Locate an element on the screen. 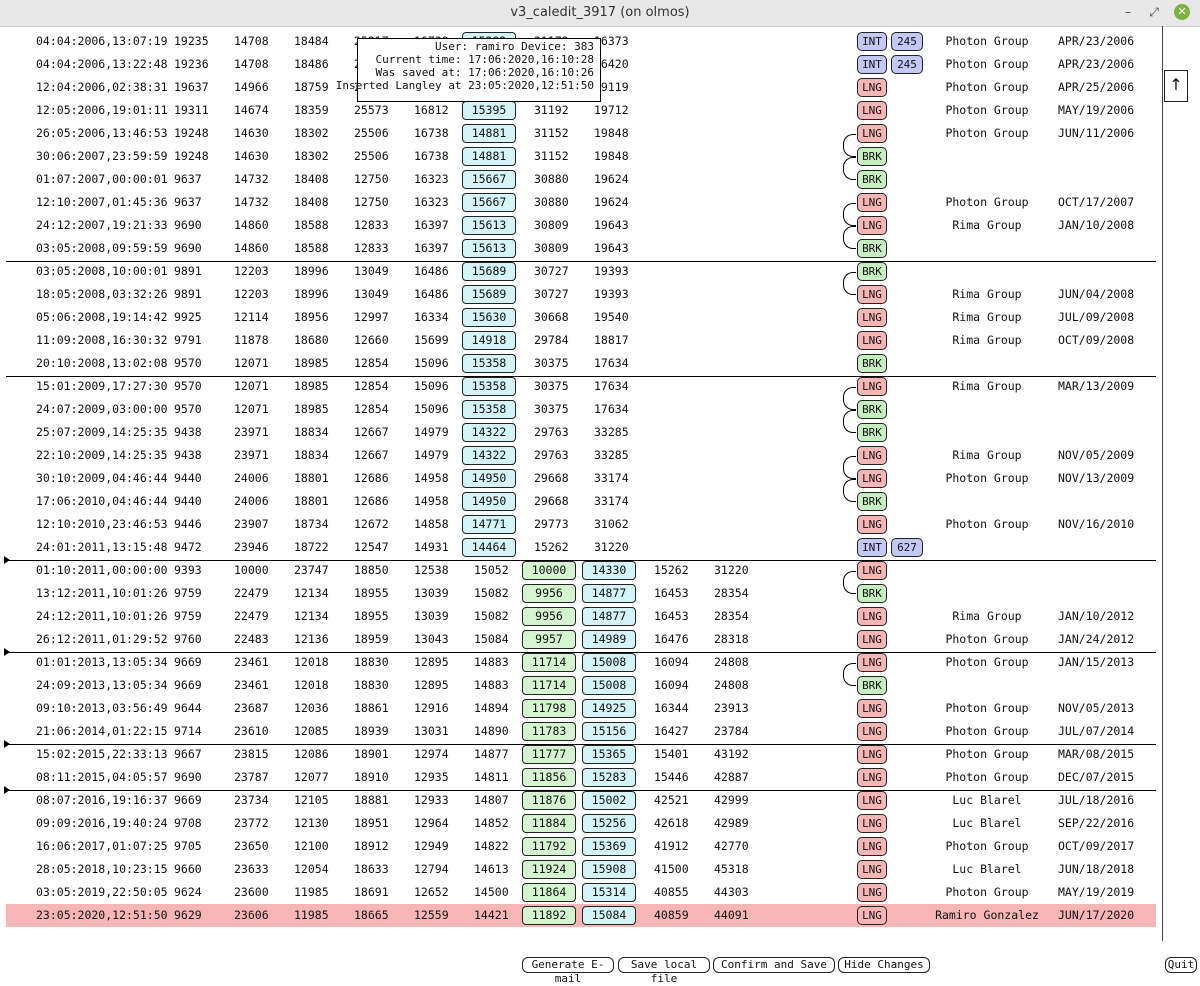  editable-value-green: 9957 is located at coordinates (549, 639).